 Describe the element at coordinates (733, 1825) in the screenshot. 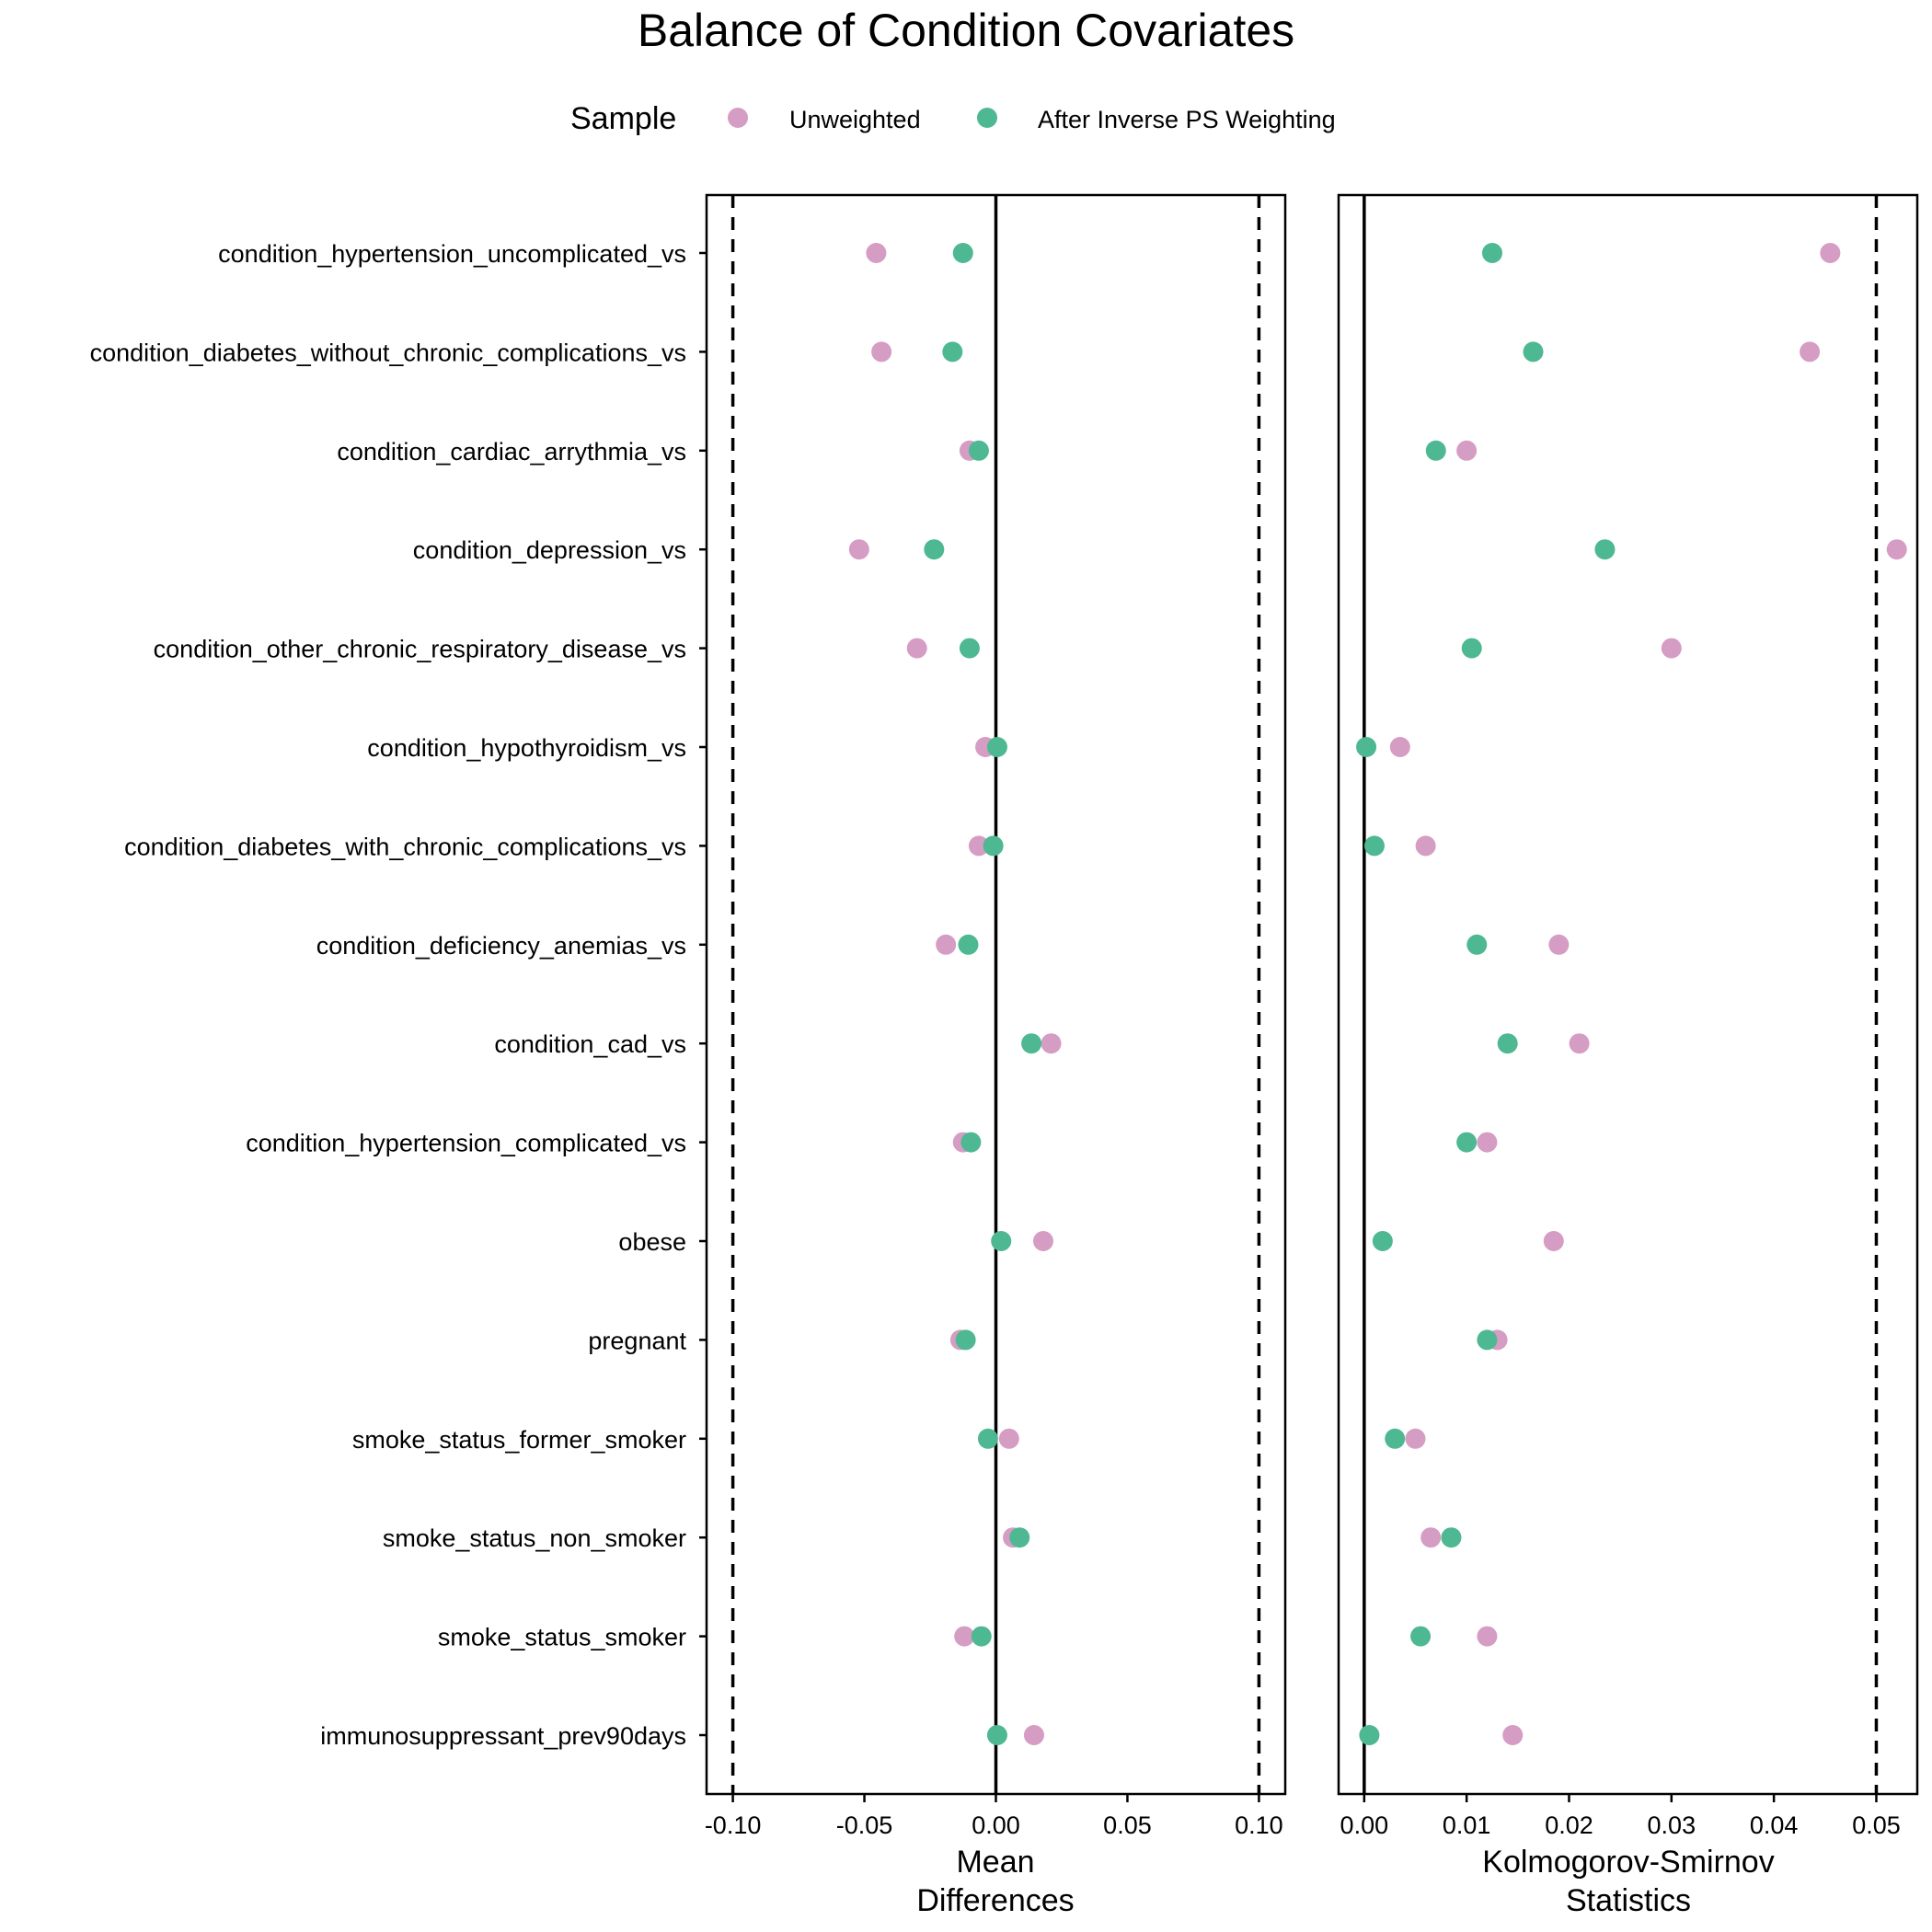

I see `x-tick-label: -0.10` at that location.